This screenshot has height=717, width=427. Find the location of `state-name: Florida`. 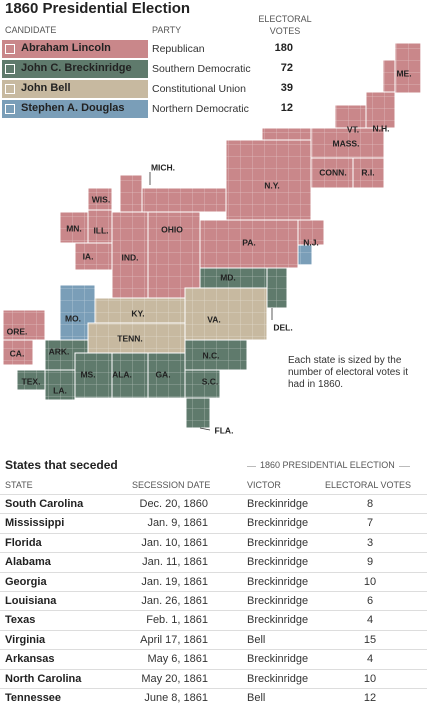

state-name: Florida is located at coordinates (23, 542).